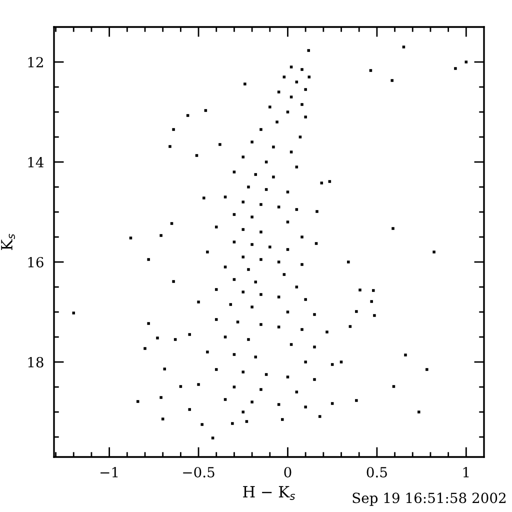  What do you see at coordinates (198, 472) in the screenshot?
I see `x-tick-label: −0.5` at bounding box center [198, 472].